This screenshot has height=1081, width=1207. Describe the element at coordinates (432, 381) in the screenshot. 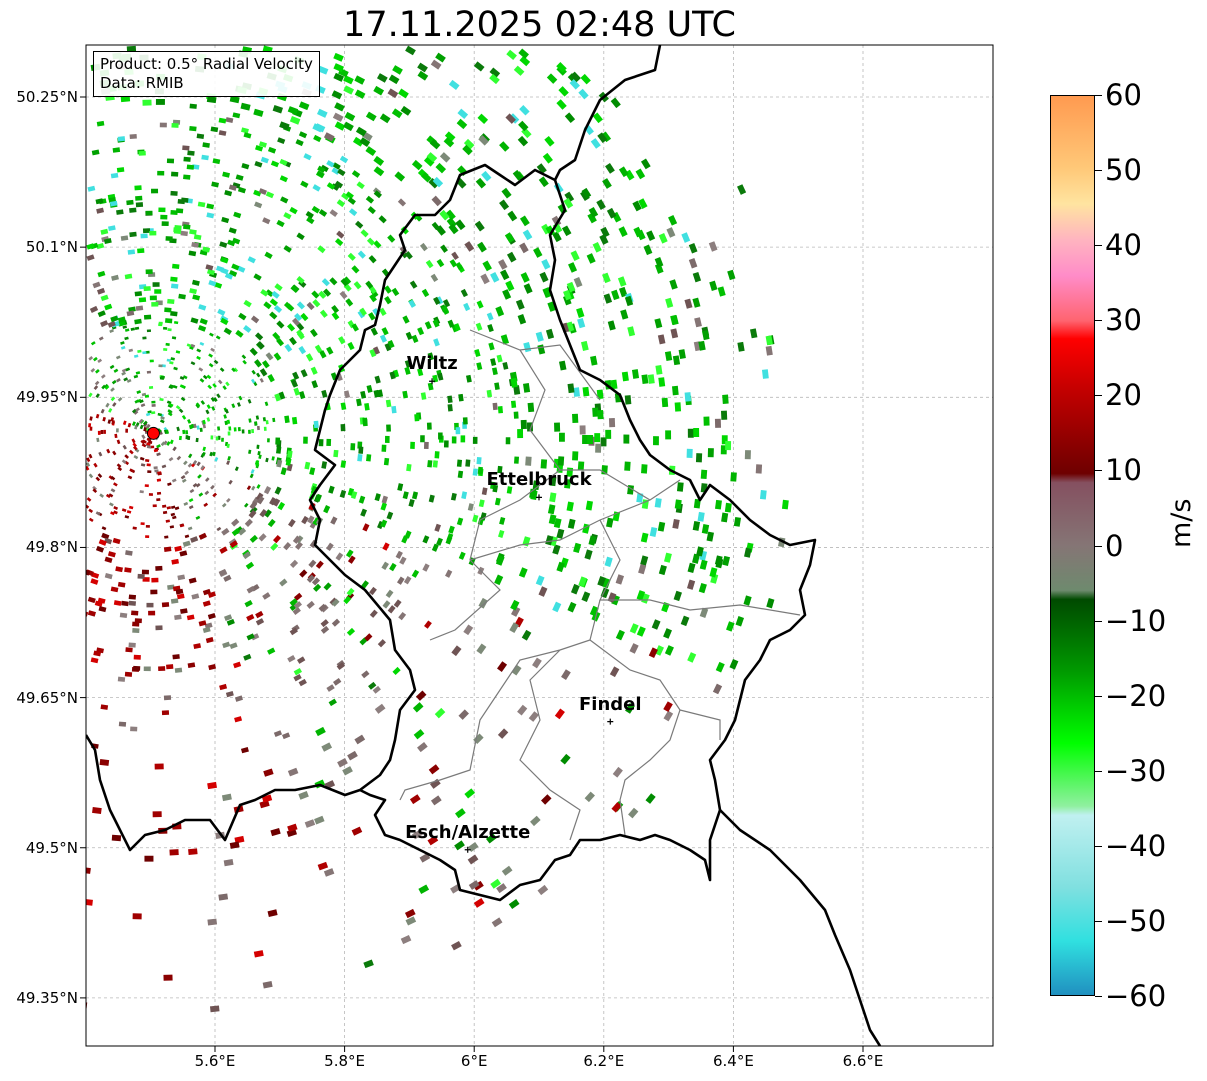

I see `city-marker` at that location.